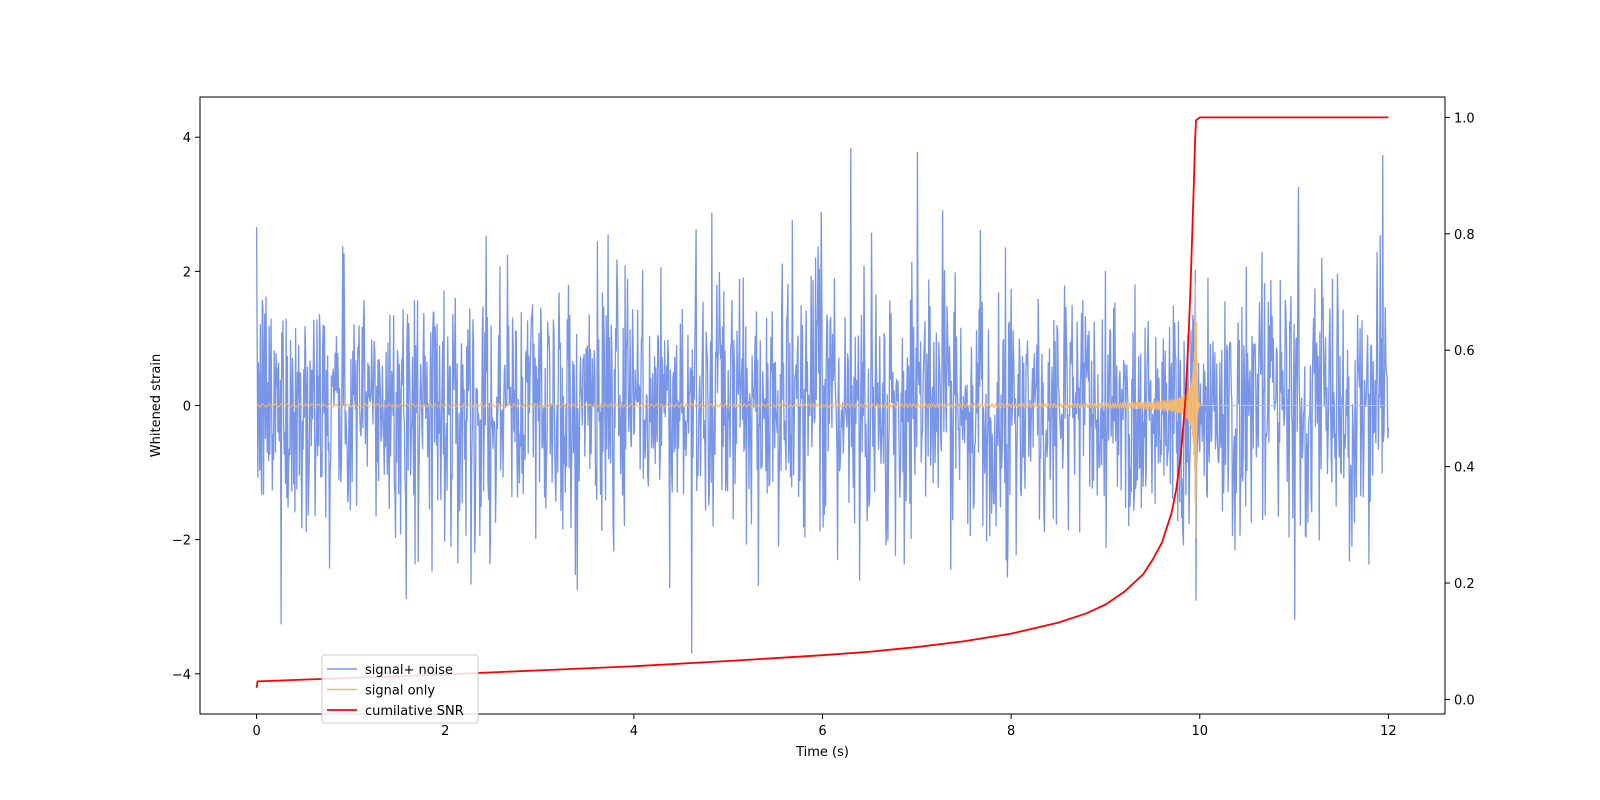 The width and height of the screenshot is (1600, 800). I want to click on x-tick-label: 10, so click(1199, 731).